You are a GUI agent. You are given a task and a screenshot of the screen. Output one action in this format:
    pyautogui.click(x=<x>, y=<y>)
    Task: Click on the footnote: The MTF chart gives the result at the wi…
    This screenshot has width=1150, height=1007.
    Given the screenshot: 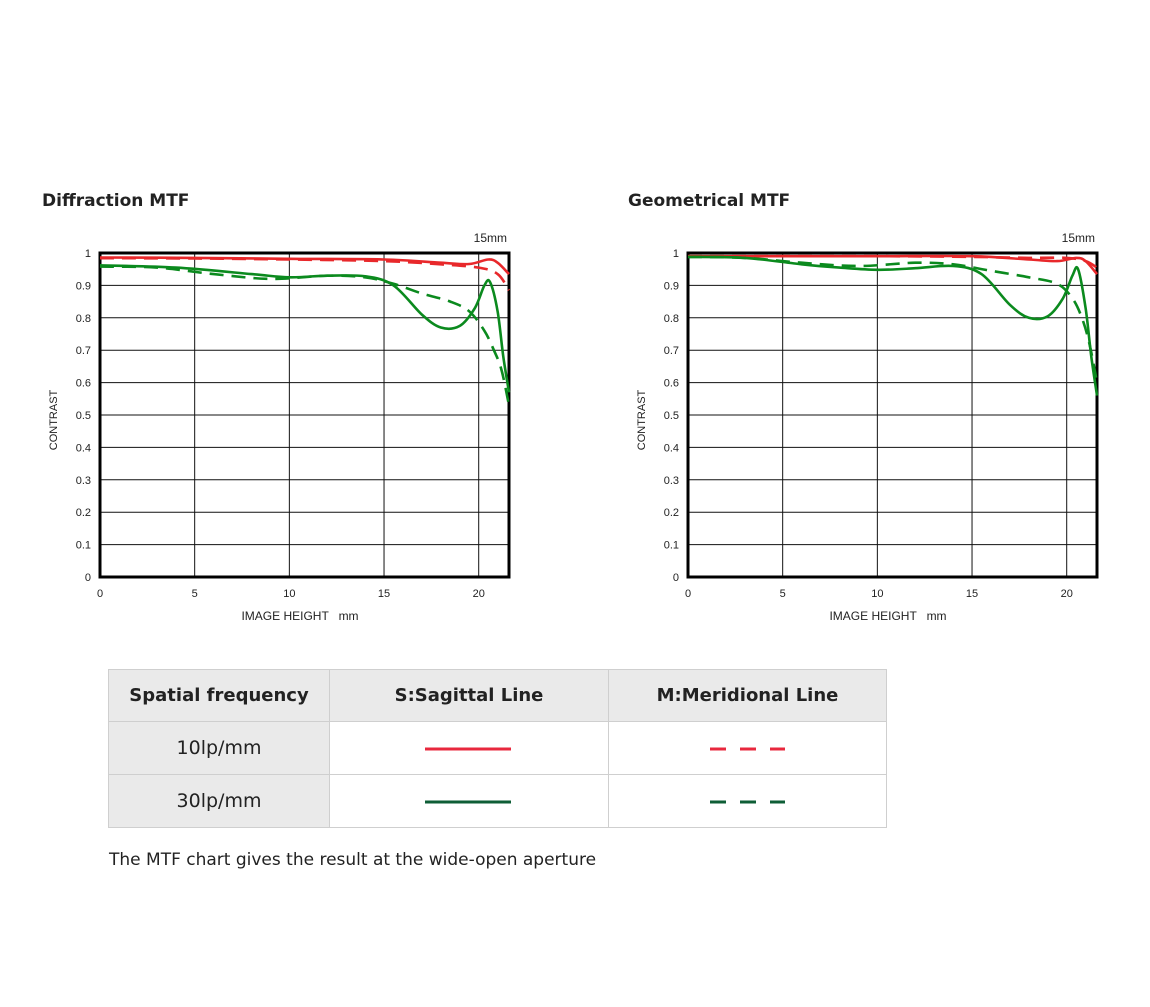 What is the action you would take?
    pyautogui.click(x=353, y=860)
    